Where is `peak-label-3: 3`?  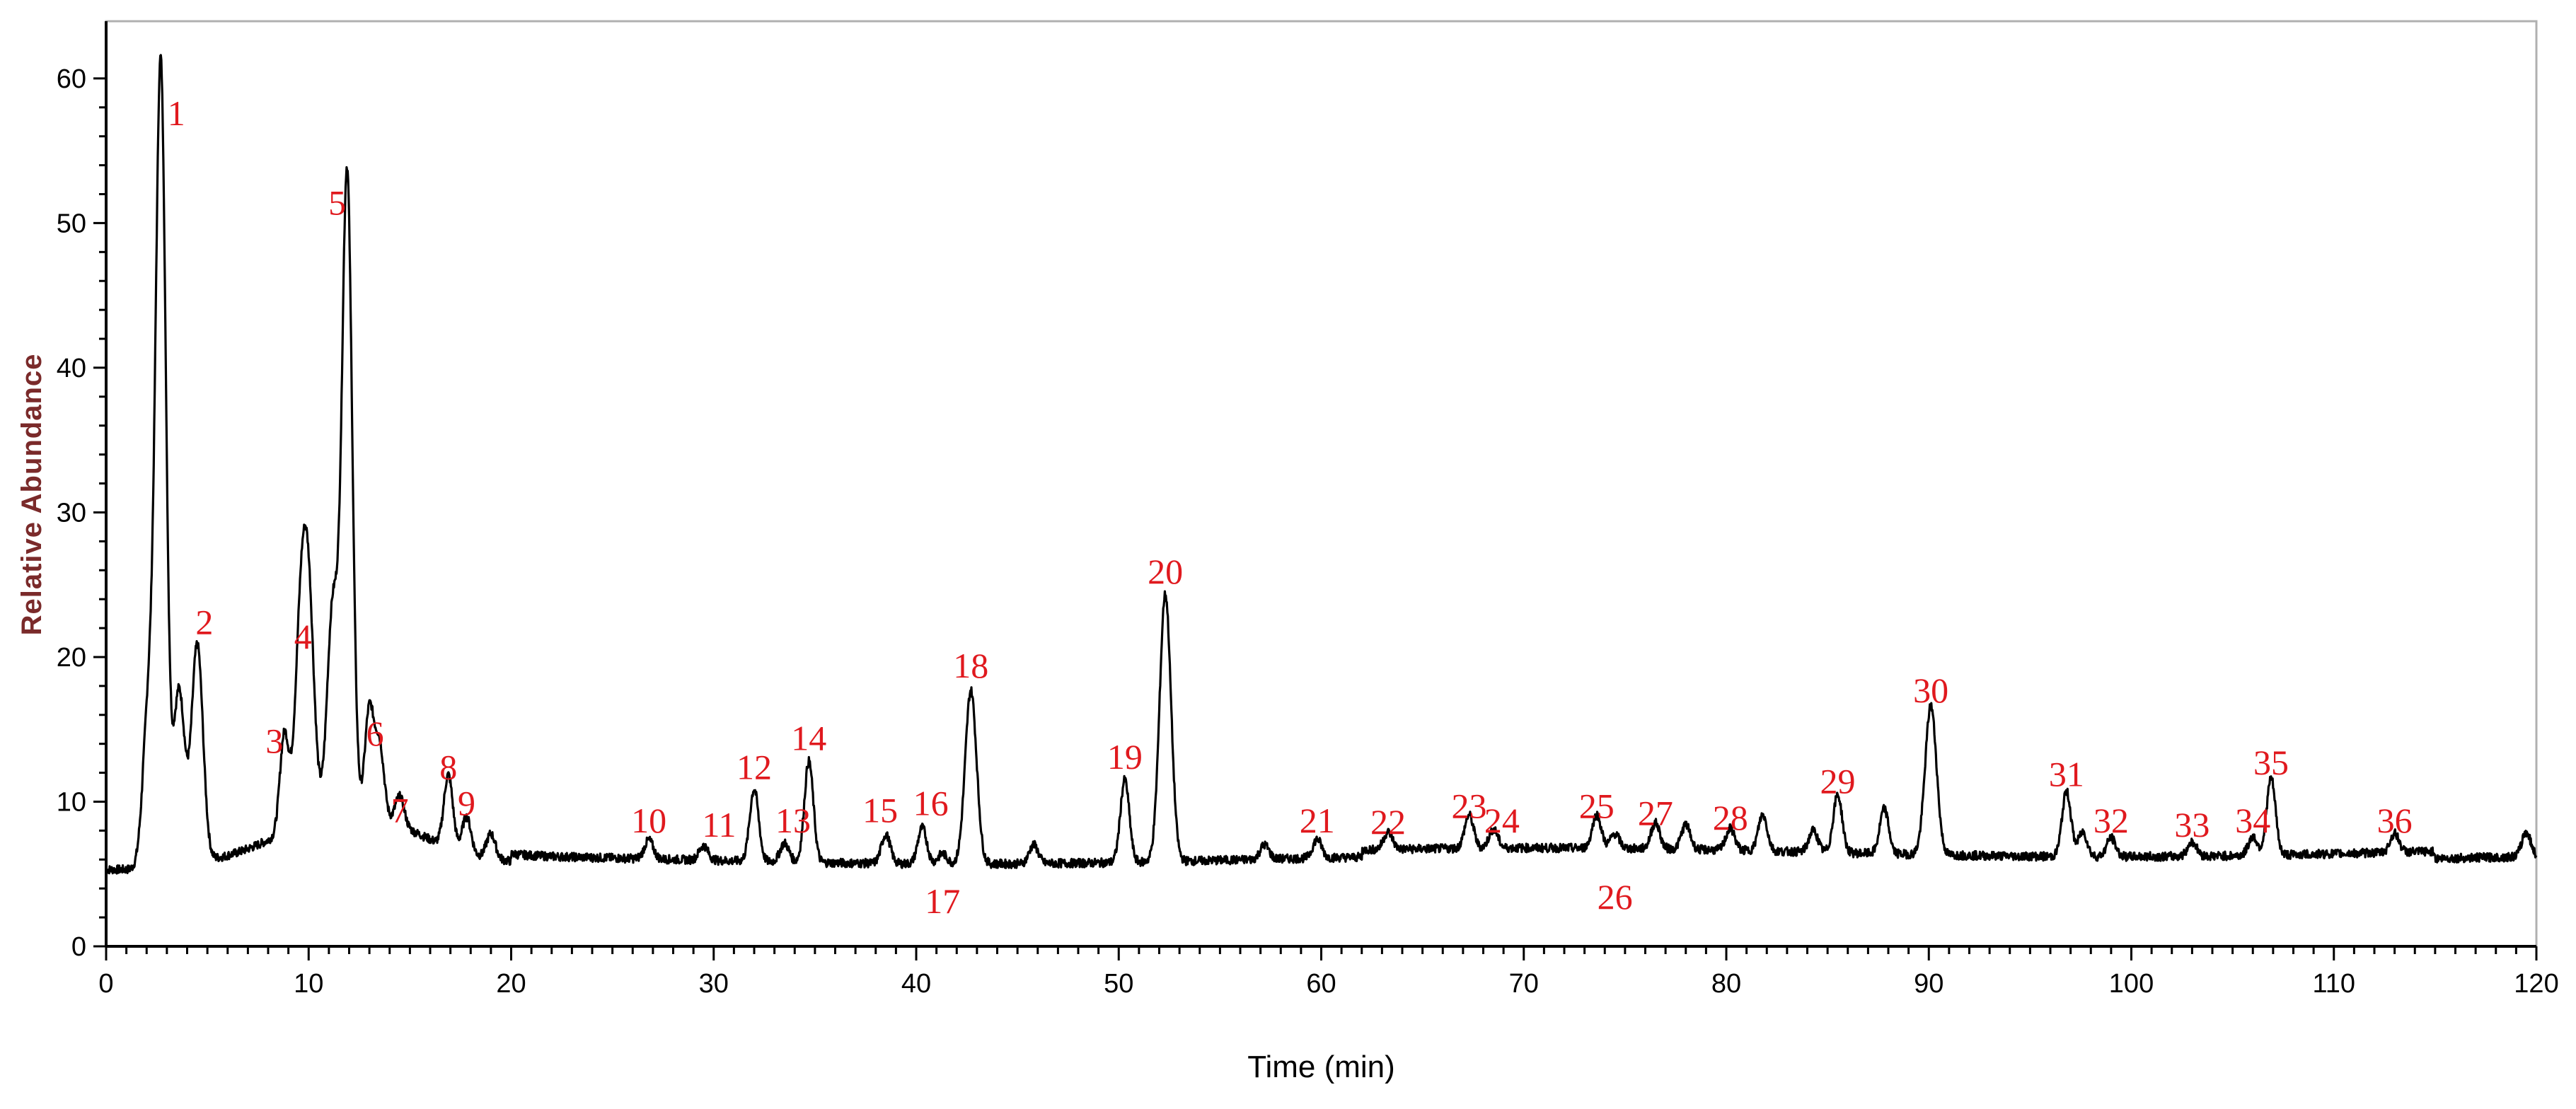 peak-label-3: 3 is located at coordinates (274, 740).